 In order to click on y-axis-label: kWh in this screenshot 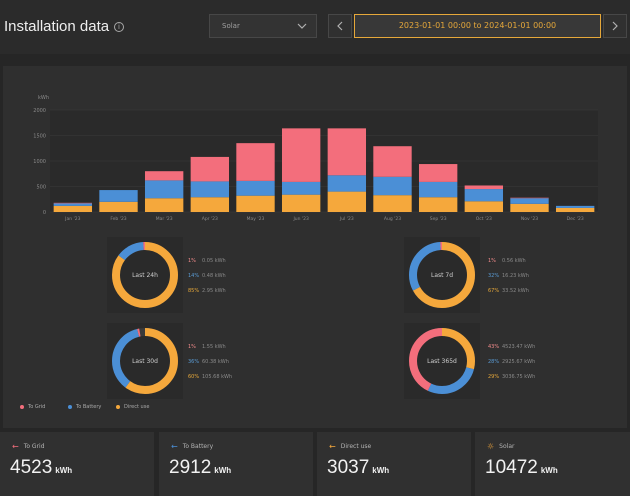, I will do `click(43, 98)`.